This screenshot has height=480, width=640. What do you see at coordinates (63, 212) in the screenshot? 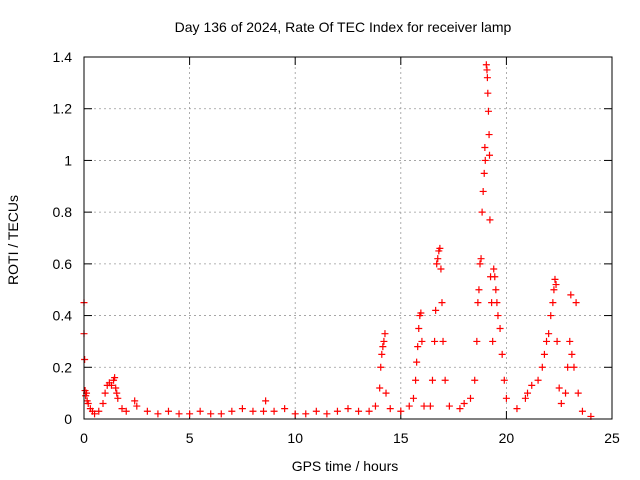
I see `y-tick-label: 0.8` at bounding box center [63, 212].